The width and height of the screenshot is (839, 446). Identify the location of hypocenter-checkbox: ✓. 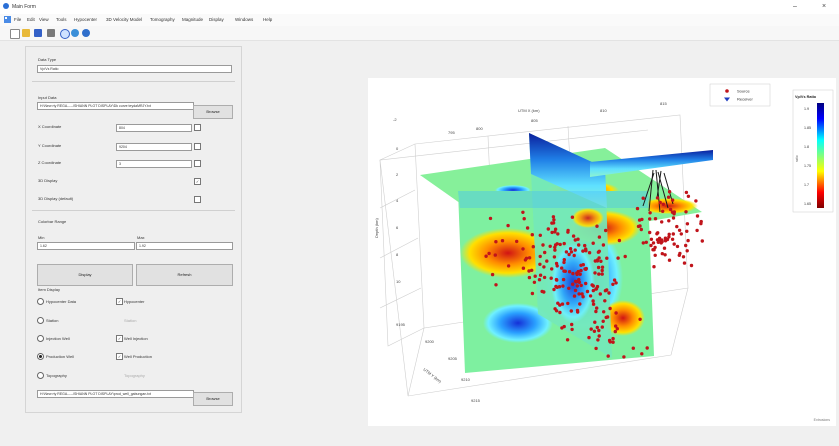
(119, 301).